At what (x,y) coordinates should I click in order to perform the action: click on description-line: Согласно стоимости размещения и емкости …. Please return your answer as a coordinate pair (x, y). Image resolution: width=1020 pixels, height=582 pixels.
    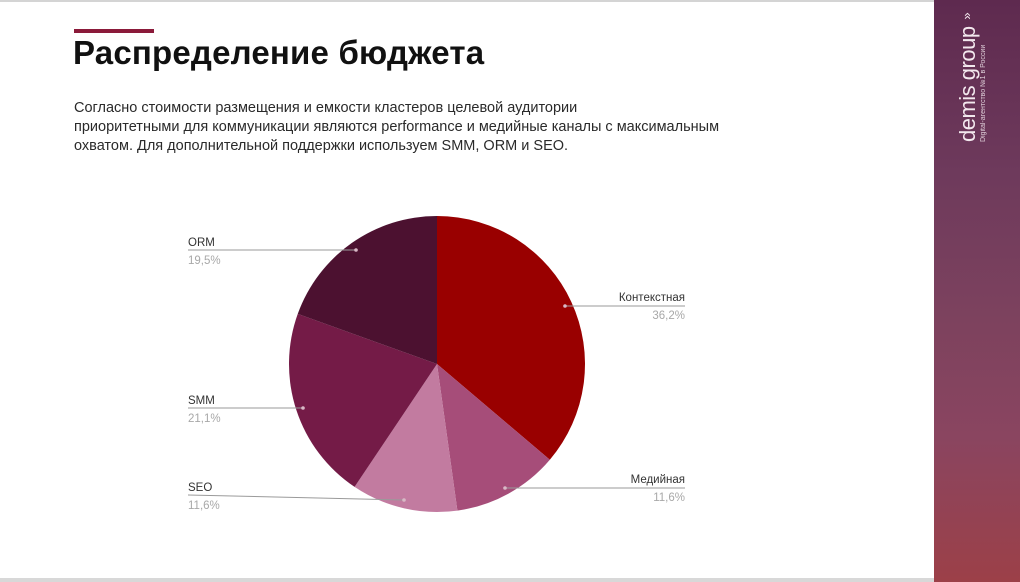
    Looking at the image, I should click on (326, 108).